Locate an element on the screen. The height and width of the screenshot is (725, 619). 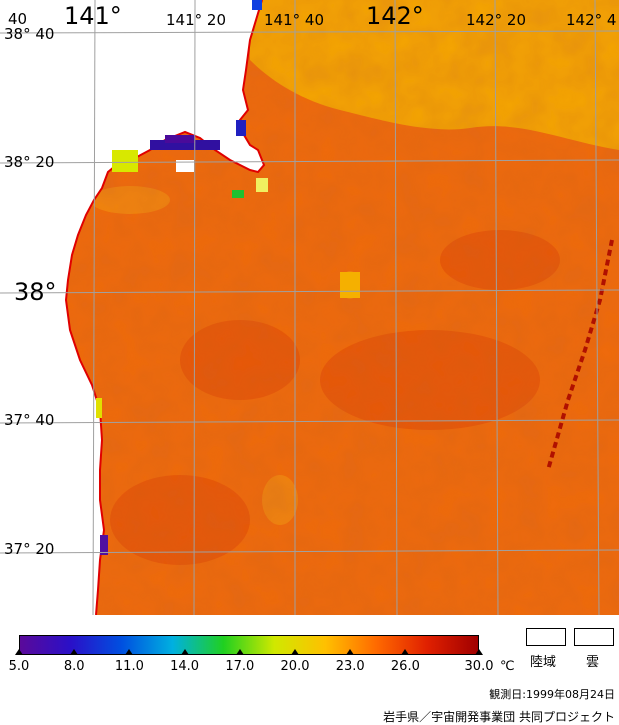
colorbar-tick-label: 26.0 is located at coordinates (405, 666).